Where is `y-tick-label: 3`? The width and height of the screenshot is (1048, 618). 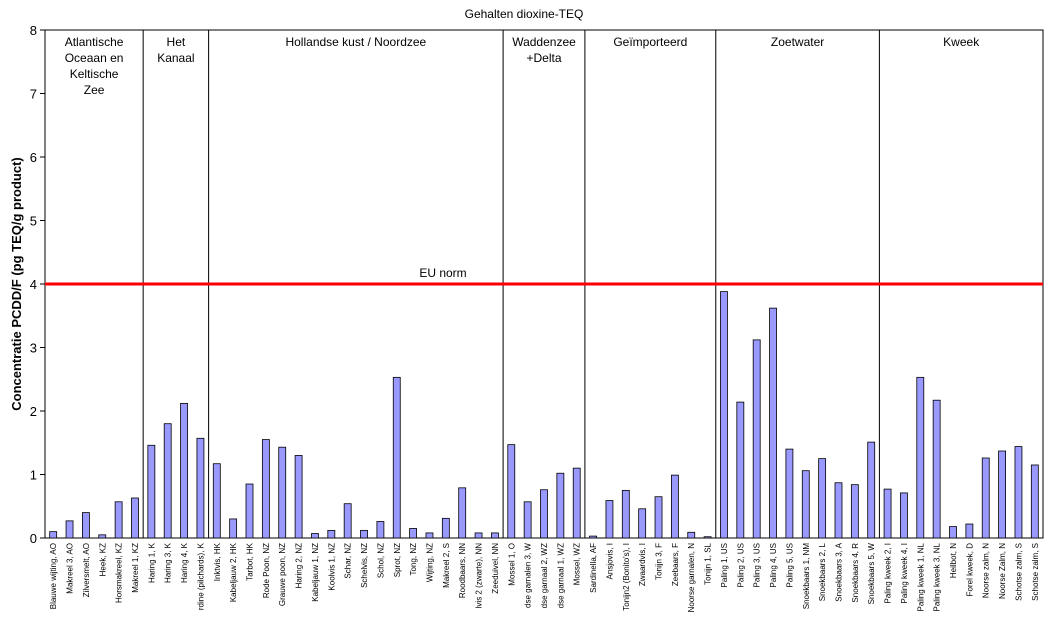 y-tick-label: 3 is located at coordinates (33, 348).